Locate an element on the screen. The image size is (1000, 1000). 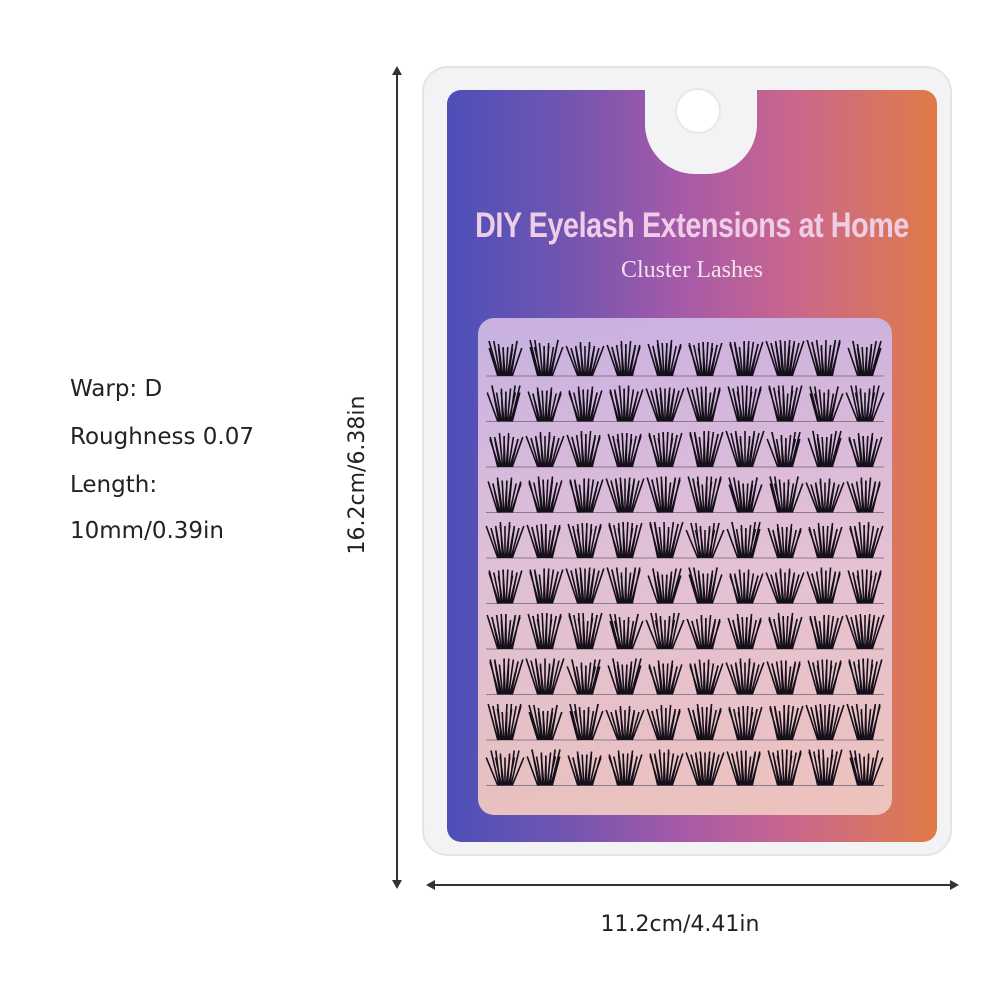
arrow-down-icon is located at coordinates (397, 884).